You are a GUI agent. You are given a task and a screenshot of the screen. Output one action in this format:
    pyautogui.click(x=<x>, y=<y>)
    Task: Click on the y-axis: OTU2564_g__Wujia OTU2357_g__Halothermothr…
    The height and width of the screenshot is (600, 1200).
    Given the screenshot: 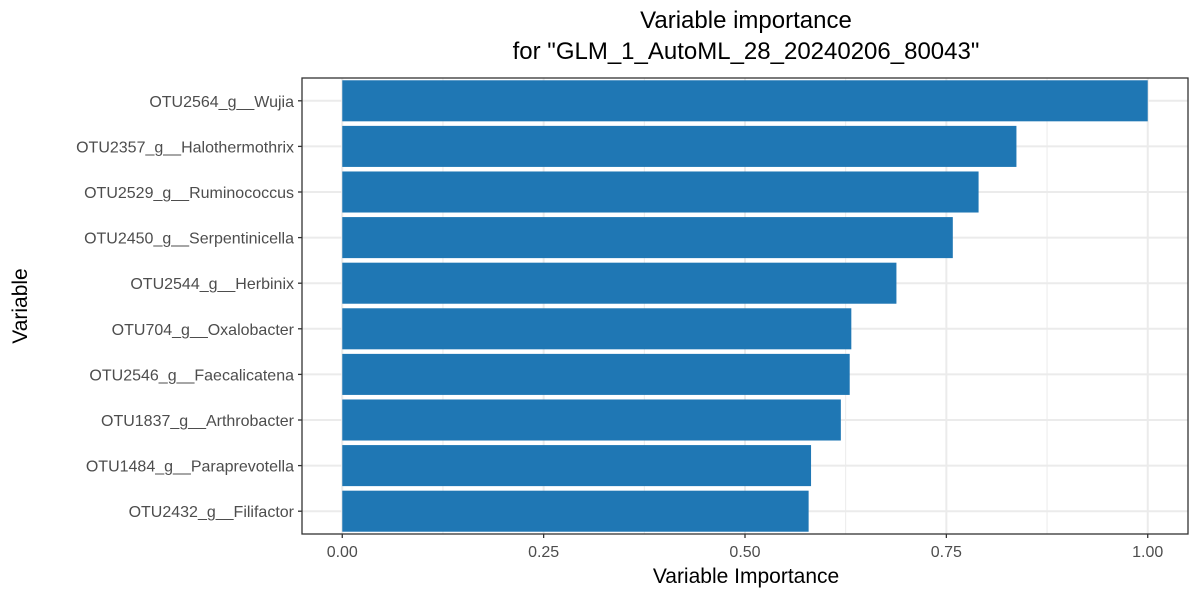 What is the action you would take?
    pyautogui.click(x=189, y=307)
    